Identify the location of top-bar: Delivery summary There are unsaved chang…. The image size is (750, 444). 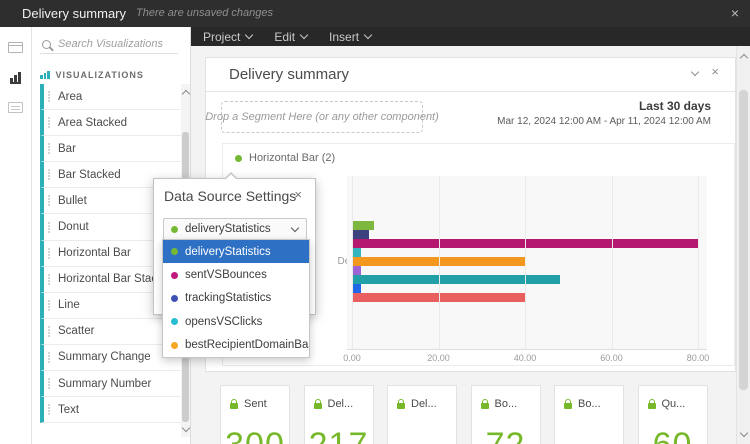
(375, 13).